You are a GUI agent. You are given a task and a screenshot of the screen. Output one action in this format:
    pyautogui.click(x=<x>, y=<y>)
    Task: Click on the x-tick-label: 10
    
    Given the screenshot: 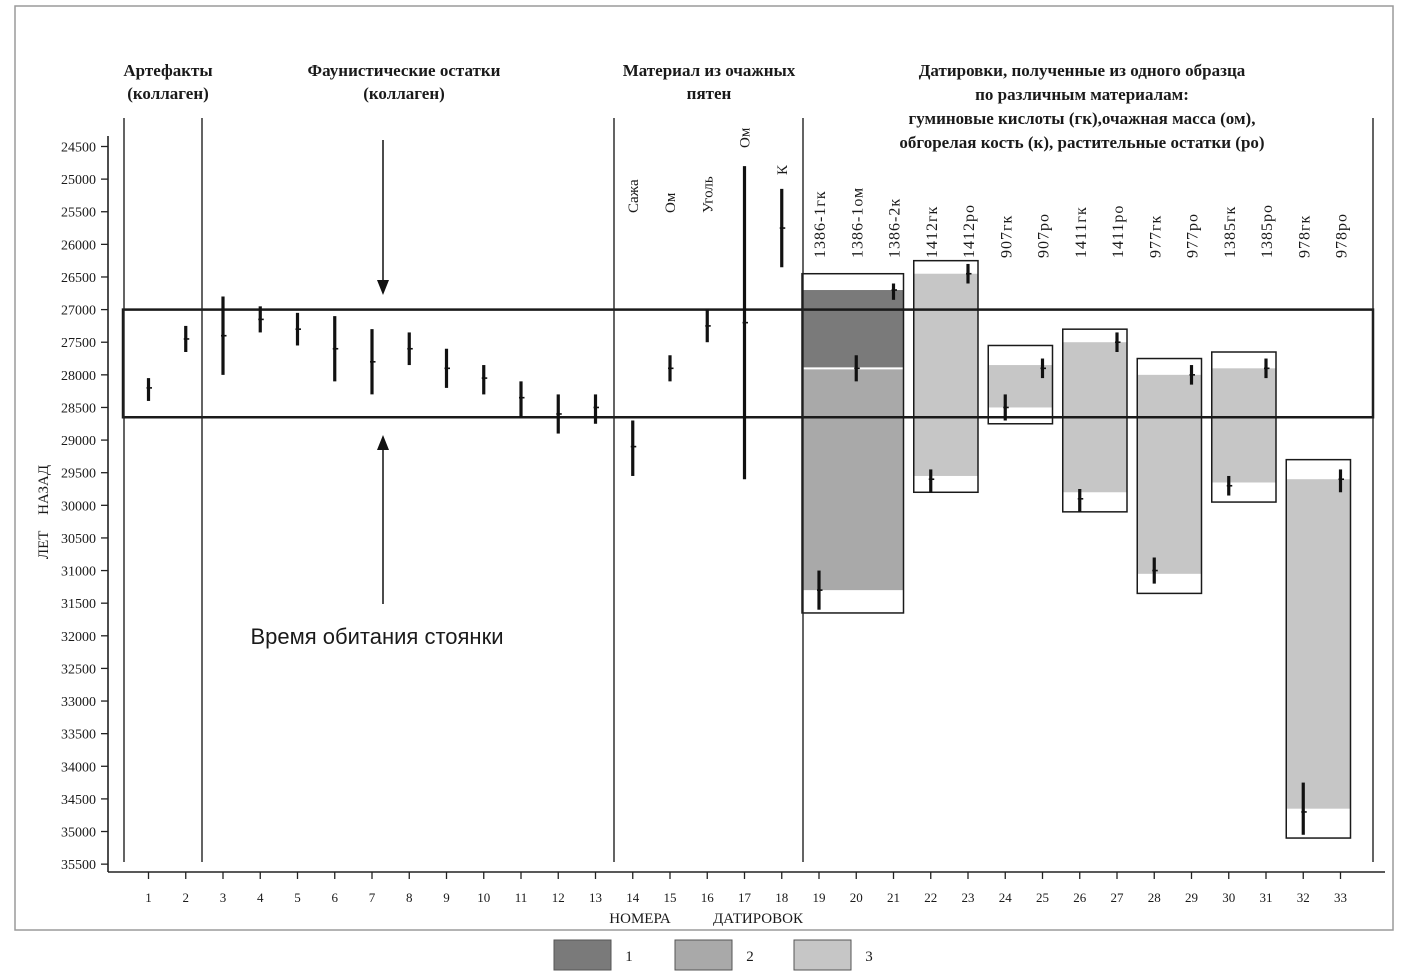 What is the action you would take?
    pyautogui.click(x=483, y=897)
    